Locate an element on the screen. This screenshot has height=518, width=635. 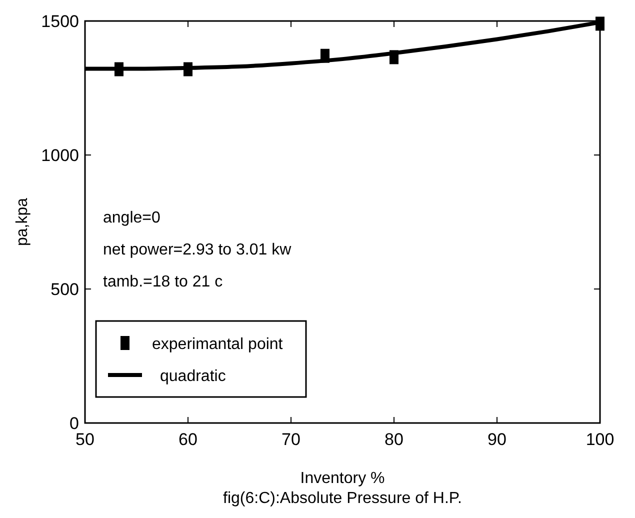
annotation: tamb.=18 to 21 c is located at coordinates (163, 281).